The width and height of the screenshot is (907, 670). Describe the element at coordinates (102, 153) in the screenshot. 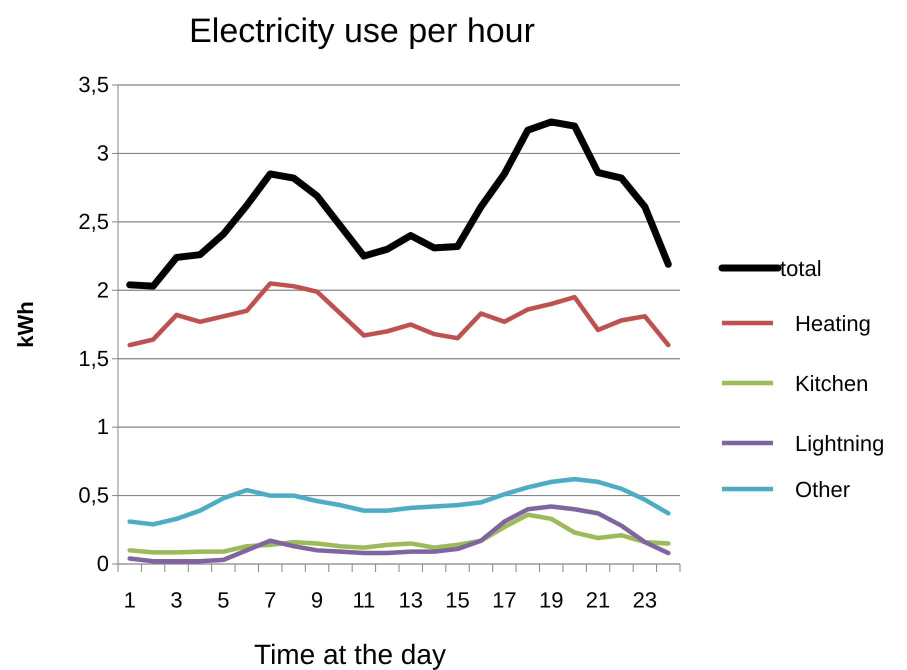

I see `y-tick-label: 3` at that location.